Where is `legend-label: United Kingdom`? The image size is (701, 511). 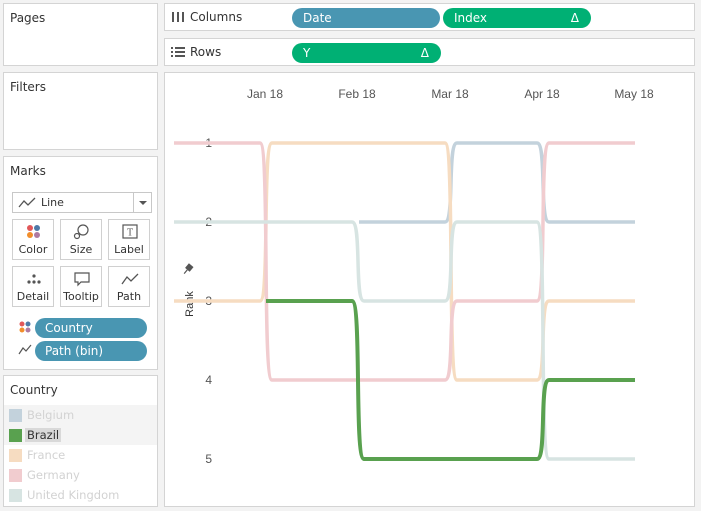 legend-label: United Kingdom is located at coordinates (73, 495).